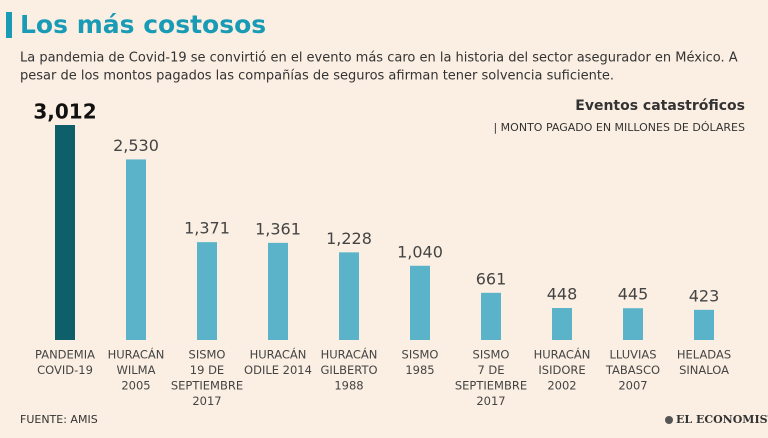 The width and height of the screenshot is (768, 438). Describe the element at coordinates (490, 370) in the screenshot. I see `x-tick-label: 7 DE` at that location.